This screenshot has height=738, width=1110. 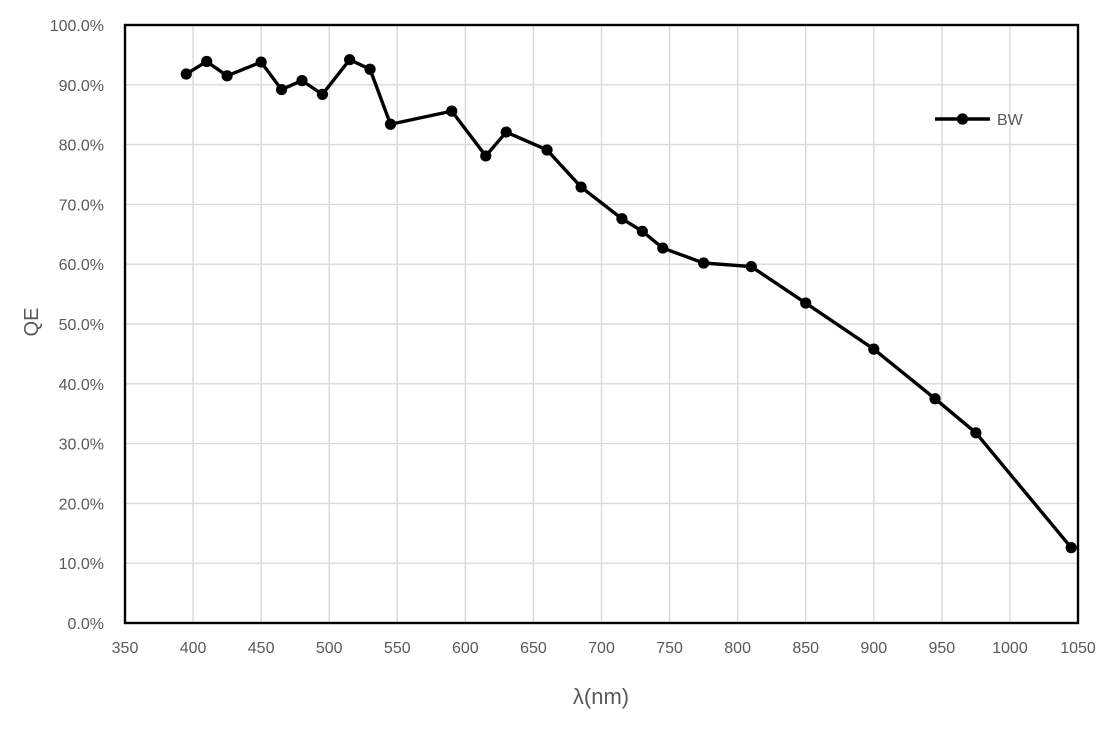 I want to click on x-tick-label: 700, so click(x=601, y=648).